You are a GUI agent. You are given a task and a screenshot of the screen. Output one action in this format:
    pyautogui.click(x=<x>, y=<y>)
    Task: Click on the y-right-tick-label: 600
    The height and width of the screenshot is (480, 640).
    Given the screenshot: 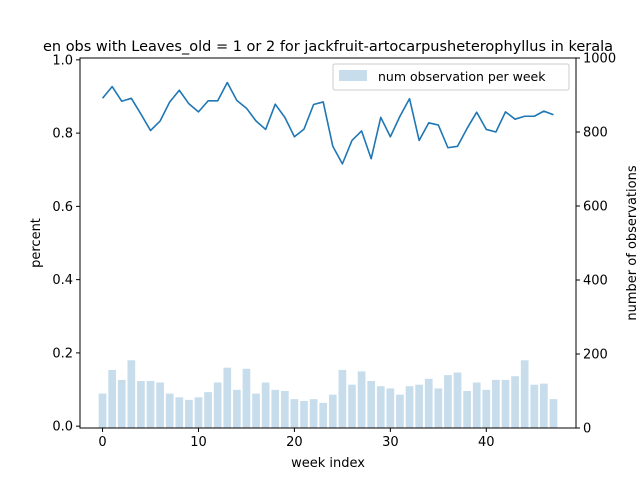 What is the action you would take?
    pyautogui.click(x=595, y=207)
    